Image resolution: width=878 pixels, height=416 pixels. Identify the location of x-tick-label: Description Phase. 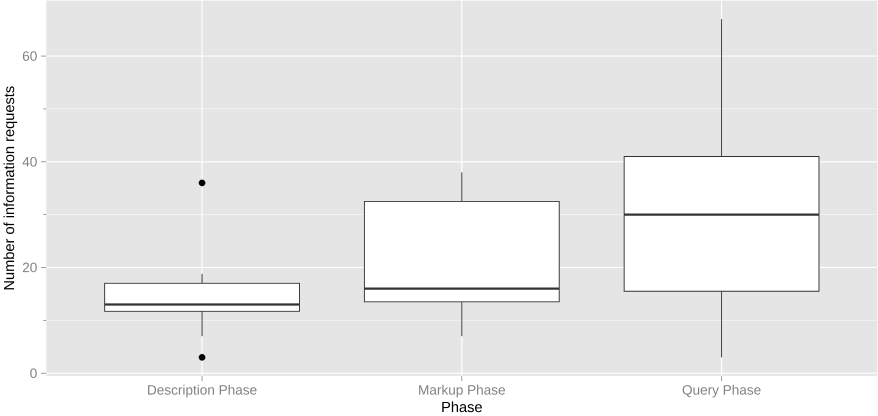
(202, 391).